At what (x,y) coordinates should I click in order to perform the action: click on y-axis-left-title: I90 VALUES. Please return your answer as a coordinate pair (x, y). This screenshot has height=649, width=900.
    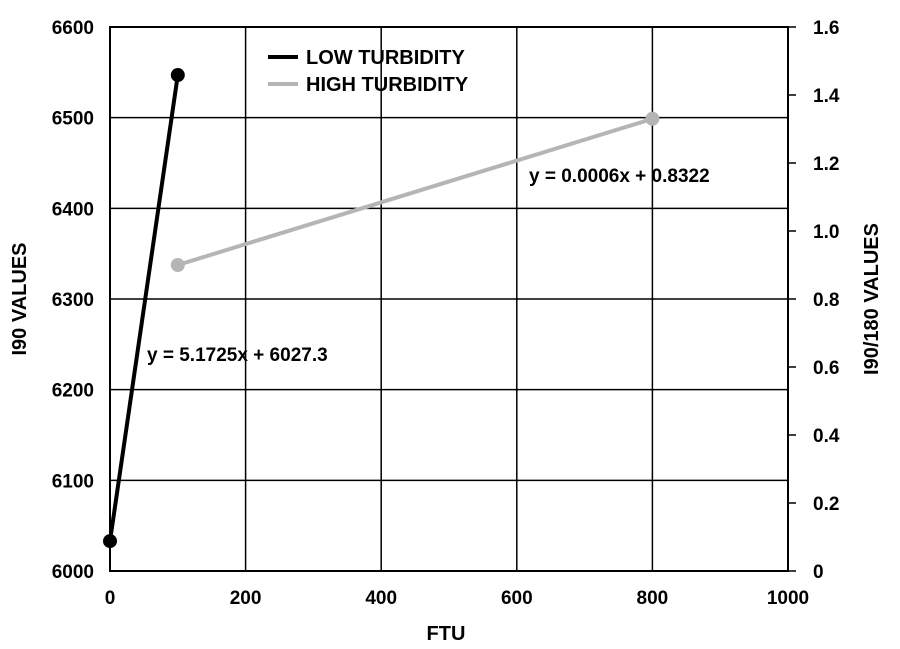
    Looking at the image, I should click on (20, 299).